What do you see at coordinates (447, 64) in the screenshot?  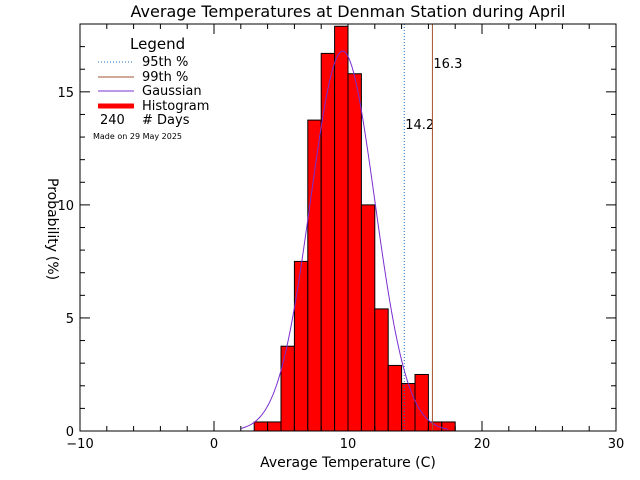 I see `percentile-label-99th: 16.3` at bounding box center [447, 64].